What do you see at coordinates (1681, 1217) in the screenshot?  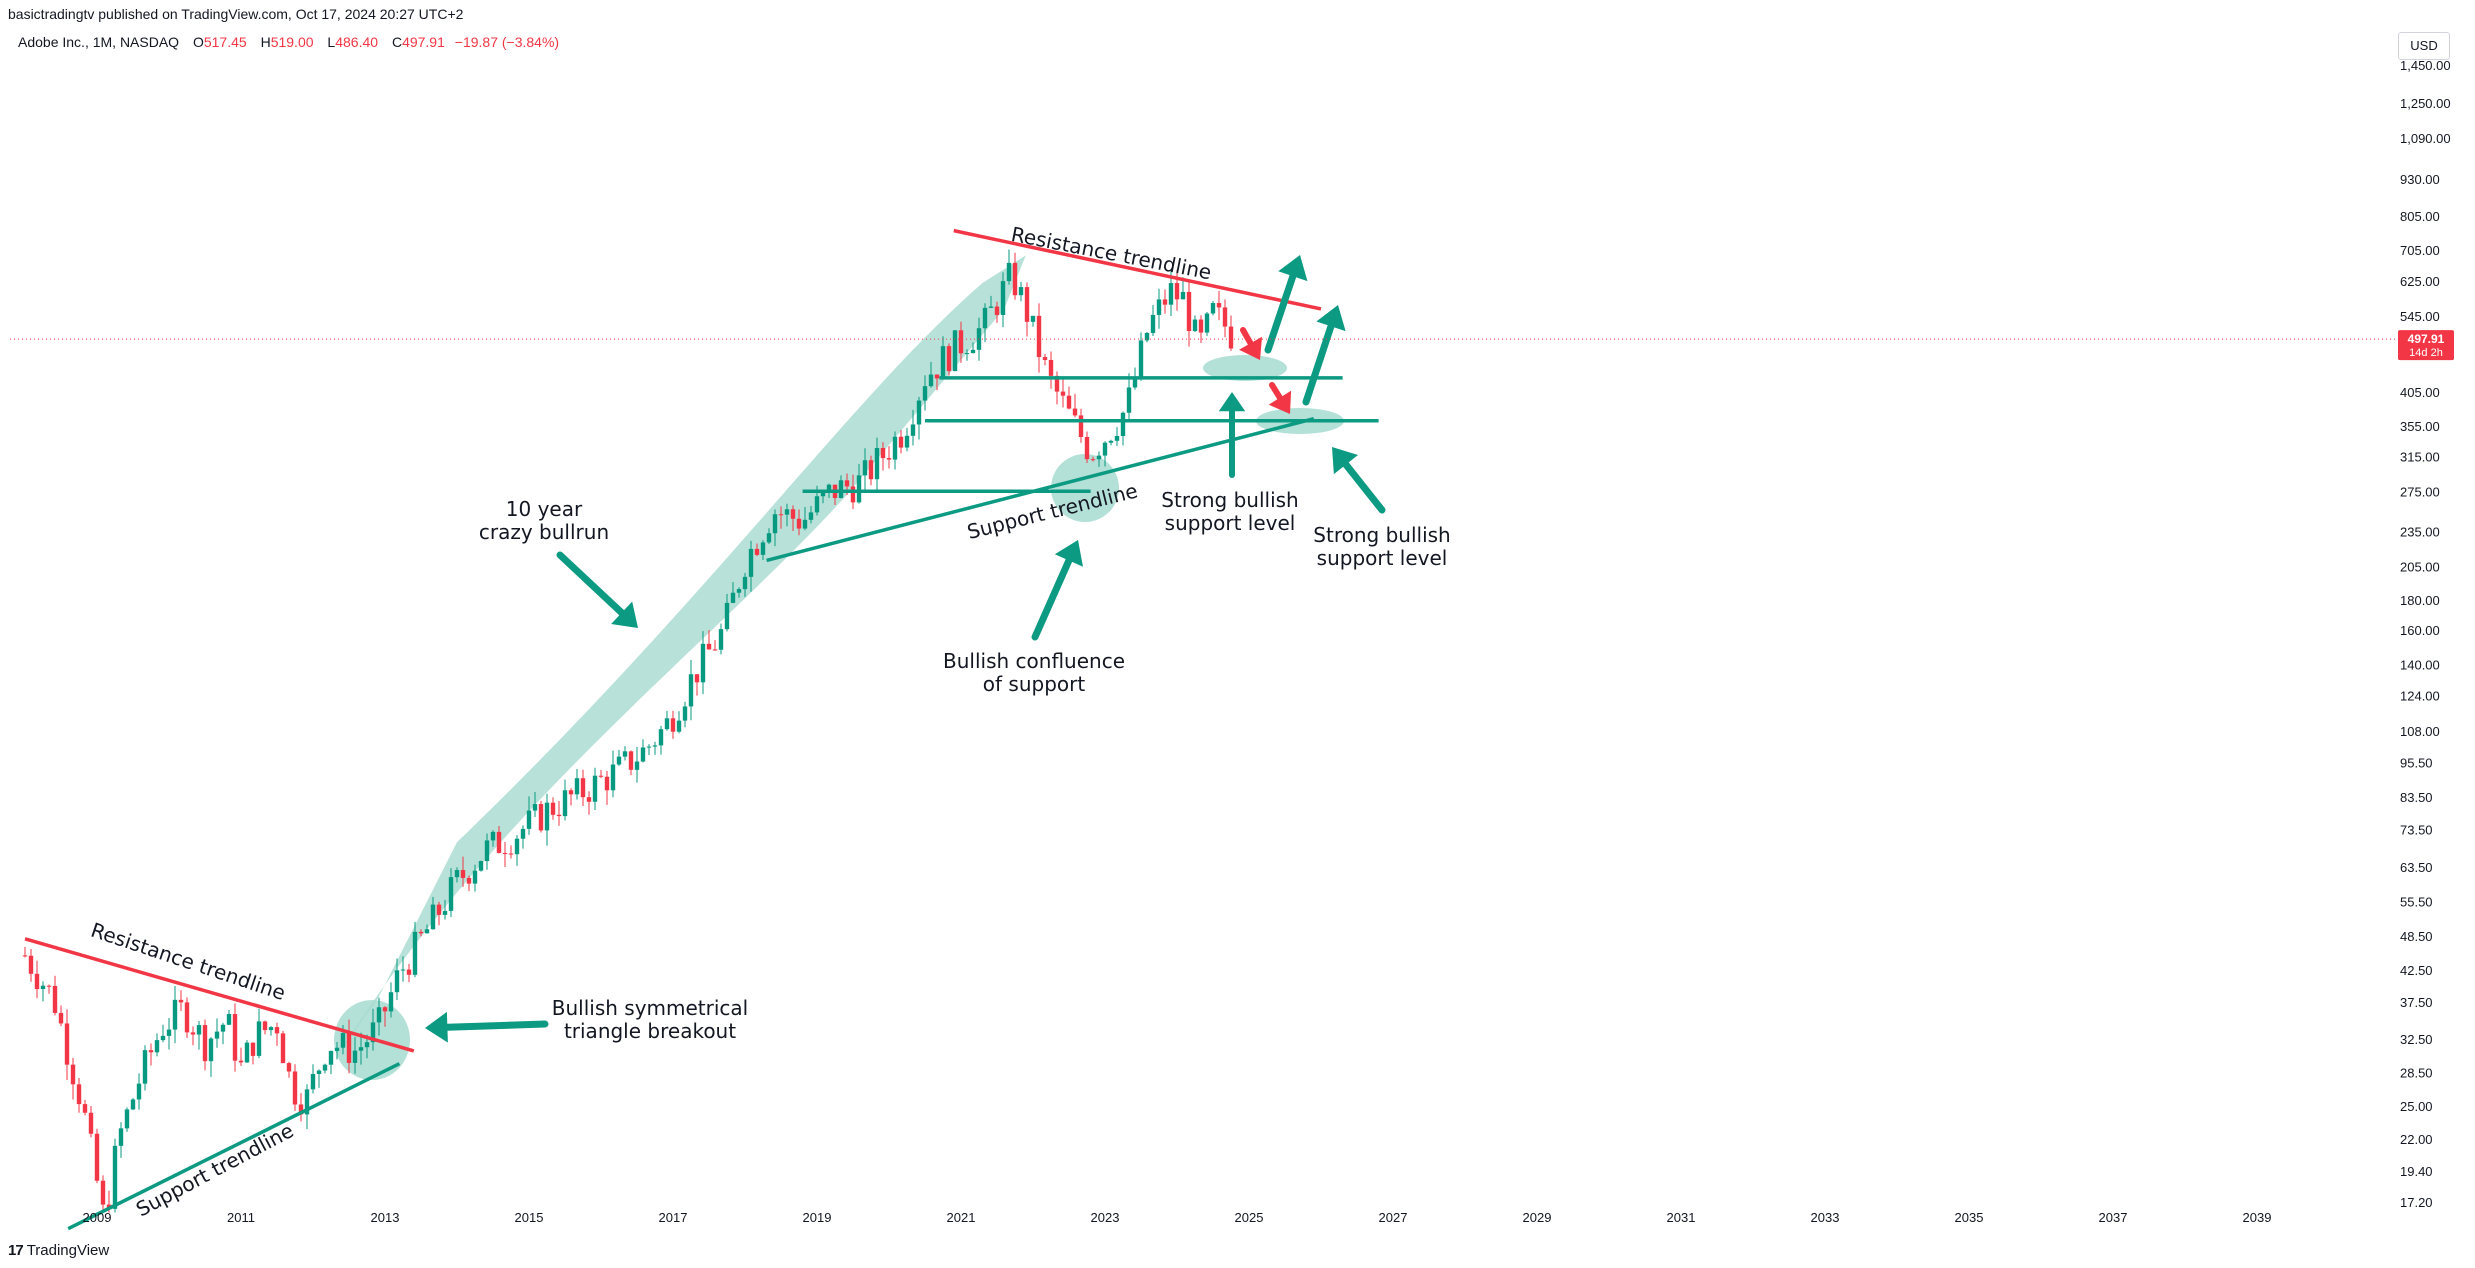 I see `x-tick-label: 2031` at bounding box center [1681, 1217].